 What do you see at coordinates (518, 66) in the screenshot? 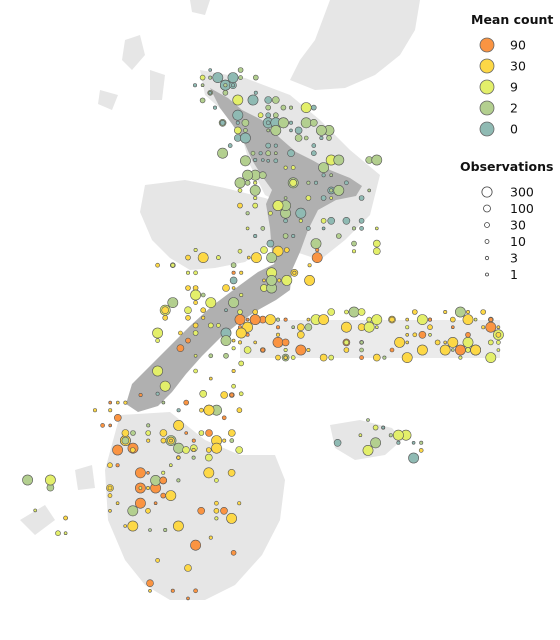
I see `legend-mean-count-label: 30` at bounding box center [518, 66].